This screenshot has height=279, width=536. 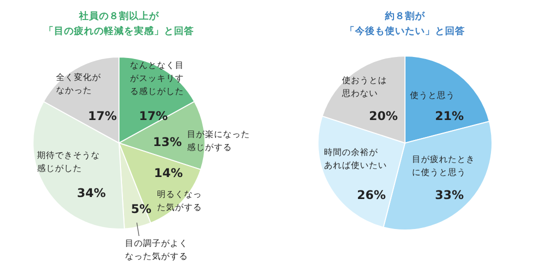 What do you see at coordinates (79, 84) in the screenshot?
I see `slice-label: 全く変化がなかった` at bounding box center [79, 84].